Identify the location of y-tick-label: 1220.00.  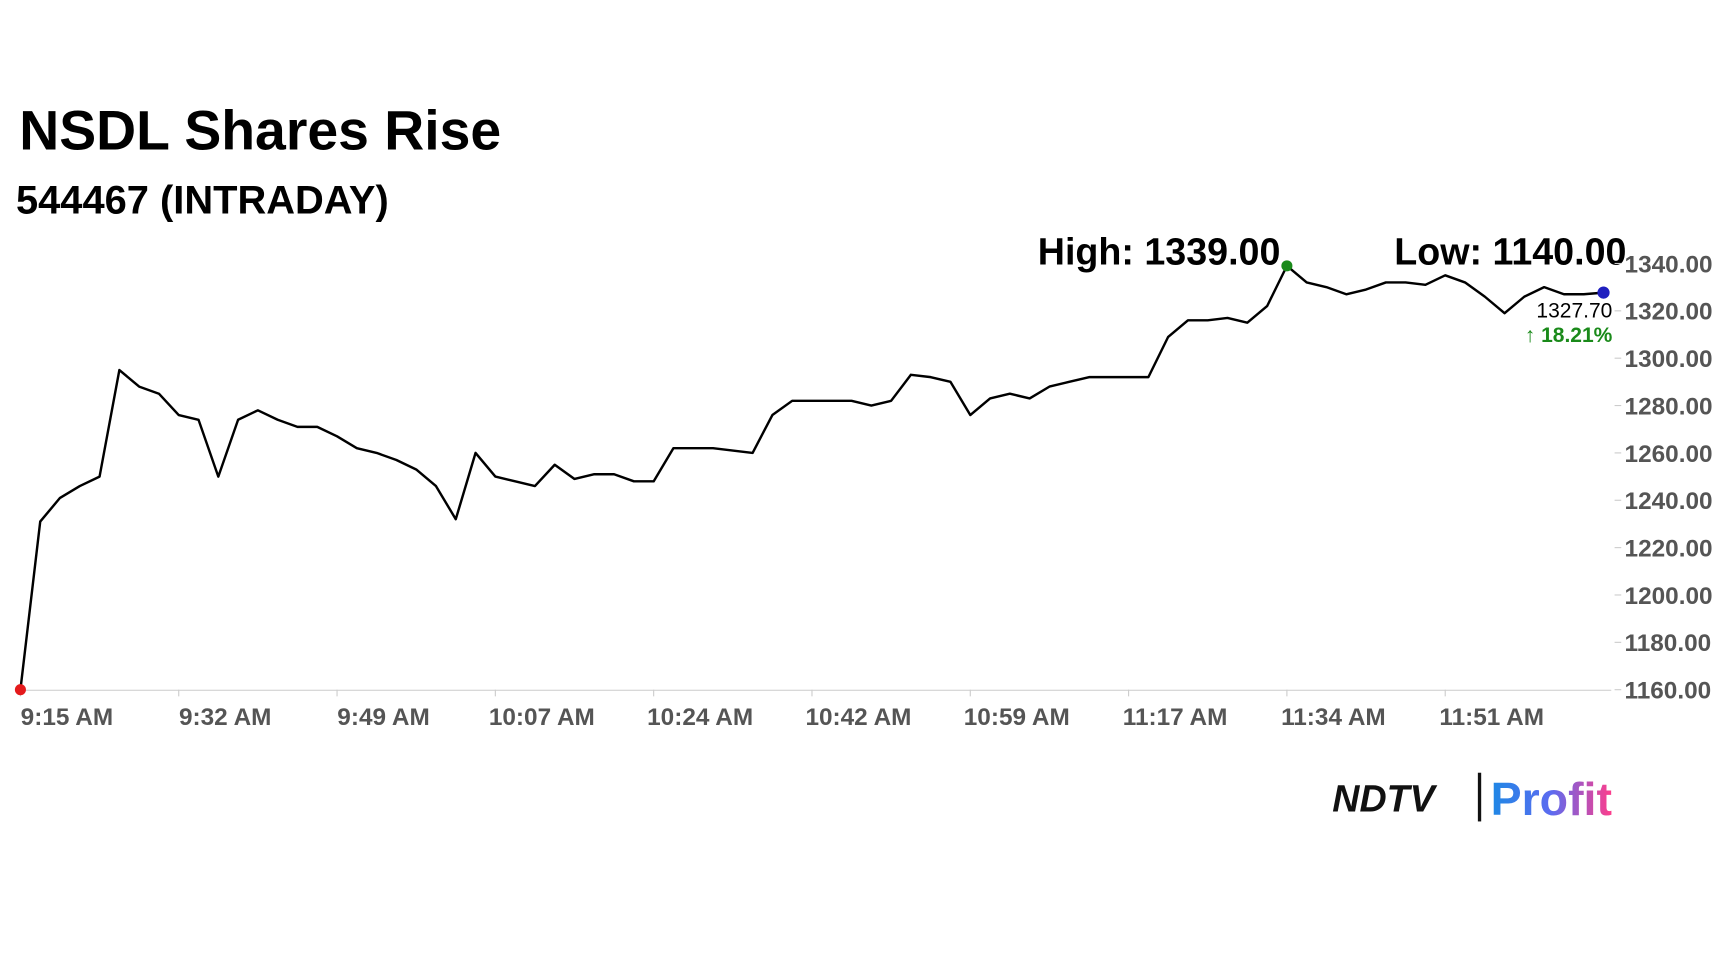
(1669, 548).